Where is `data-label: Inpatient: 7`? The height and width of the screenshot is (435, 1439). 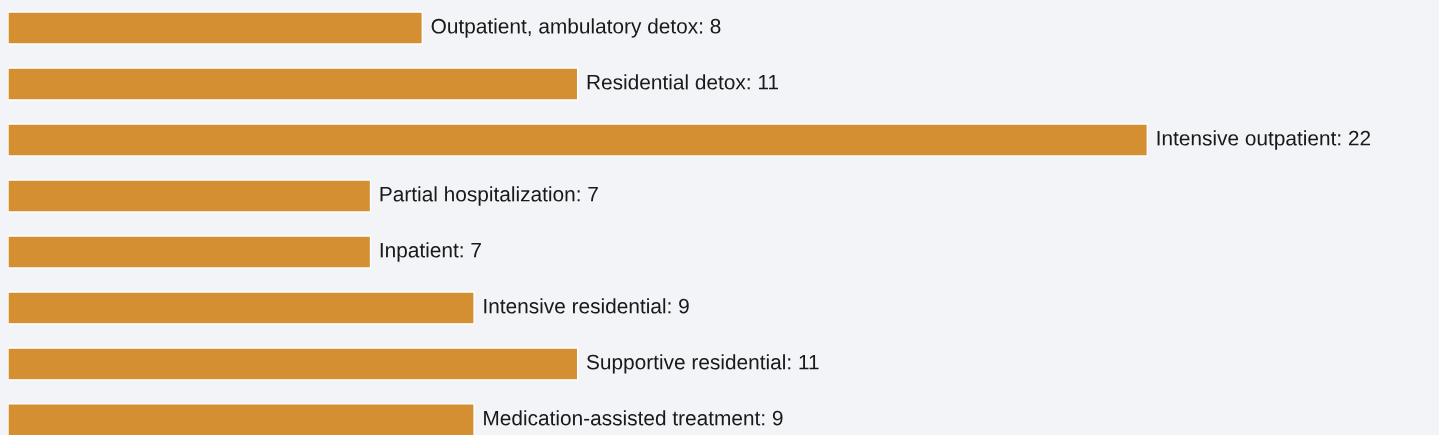 data-label: Inpatient: 7 is located at coordinates (430, 252).